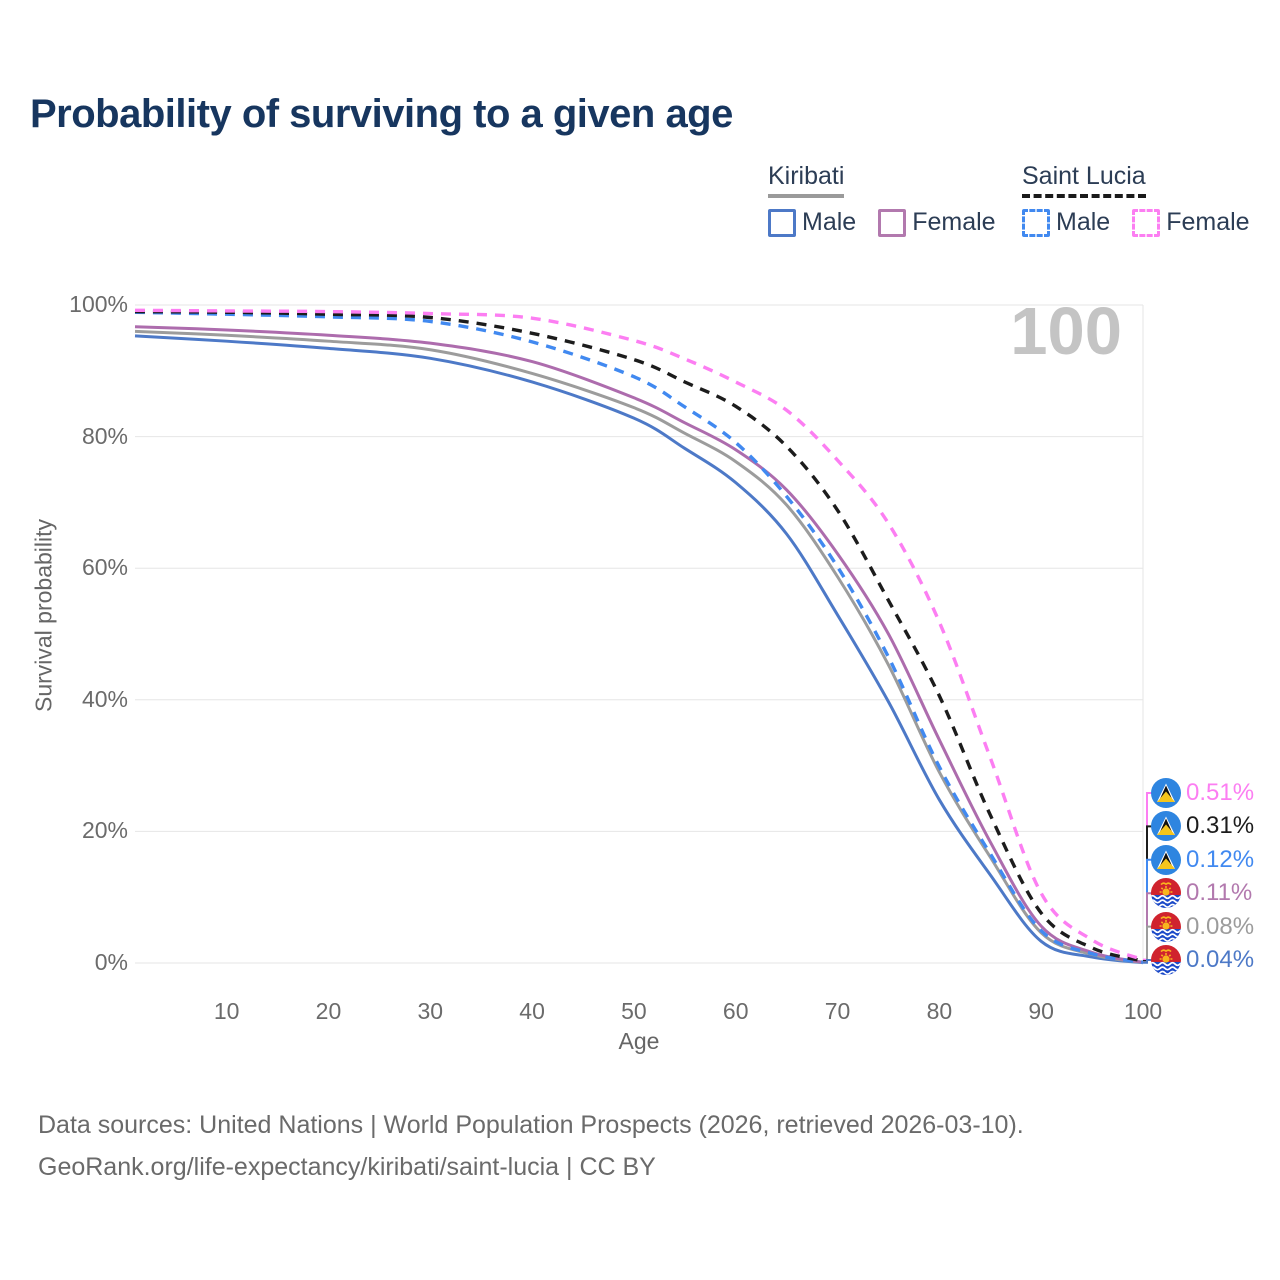 The width and height of the screenshot is (1280, 1280). Describe the element at coordinates (939, 1011) in the screenshot. I see `x-tick-80: 80` at that location.